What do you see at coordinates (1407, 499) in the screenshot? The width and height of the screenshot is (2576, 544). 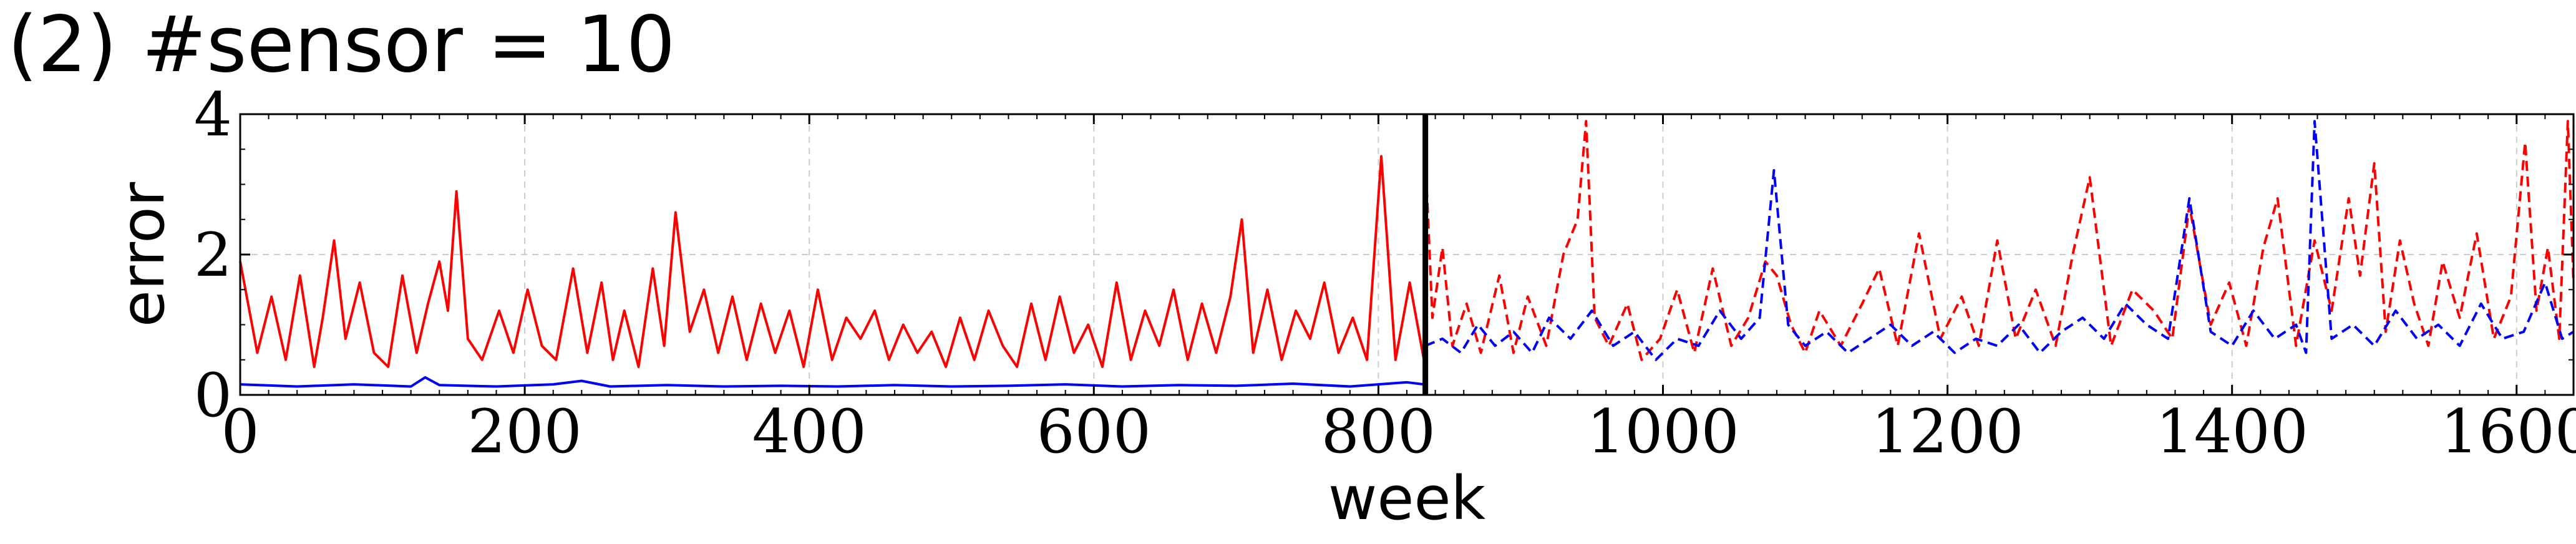 I see `x-axis-label: week` at bounding box center [1407, 499].